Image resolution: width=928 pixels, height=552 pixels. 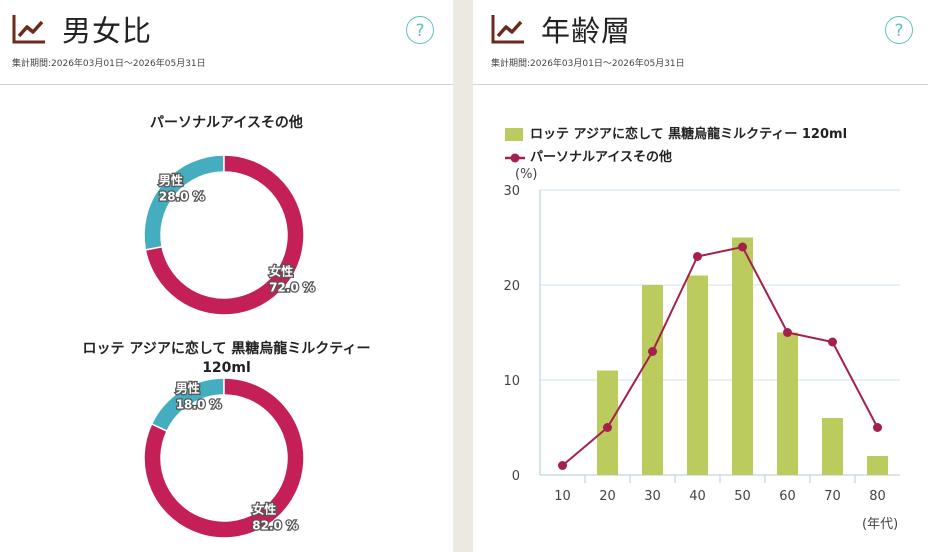 What do you see at coordinates (601, 157) in the screenshot?
I see `legend-label: パーソナルアイスその他` at bounding box center [601, 157].